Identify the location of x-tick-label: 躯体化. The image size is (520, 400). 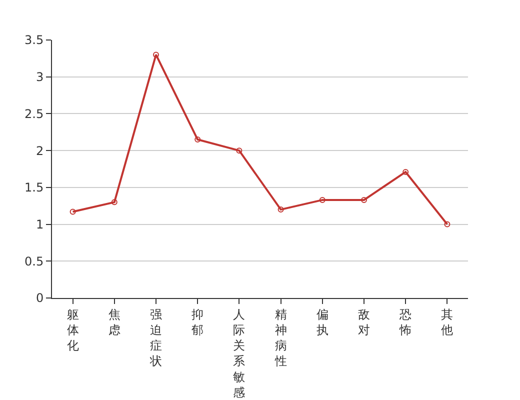
(72, 330).